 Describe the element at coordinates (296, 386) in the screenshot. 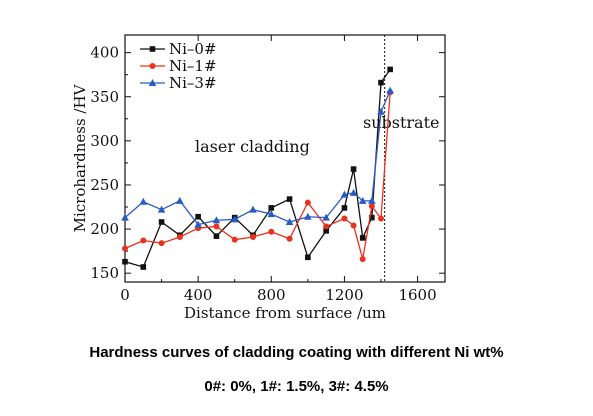

I see `figure-caption-subtitle: 0#: 0%, 1#: 1.5%, 3#: 4.5%` at that location.